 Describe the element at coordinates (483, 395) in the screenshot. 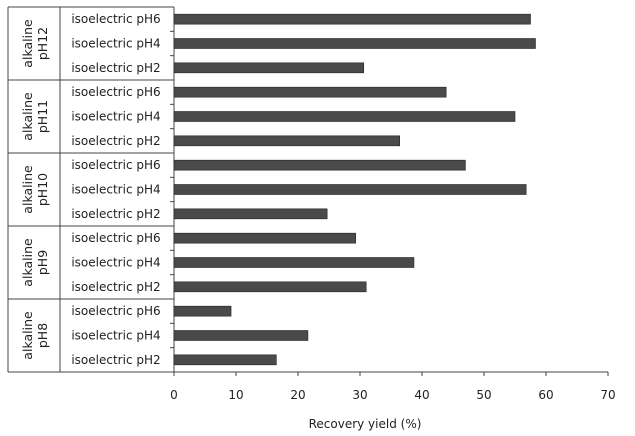

I see `x-tick-label: 50` at that location.